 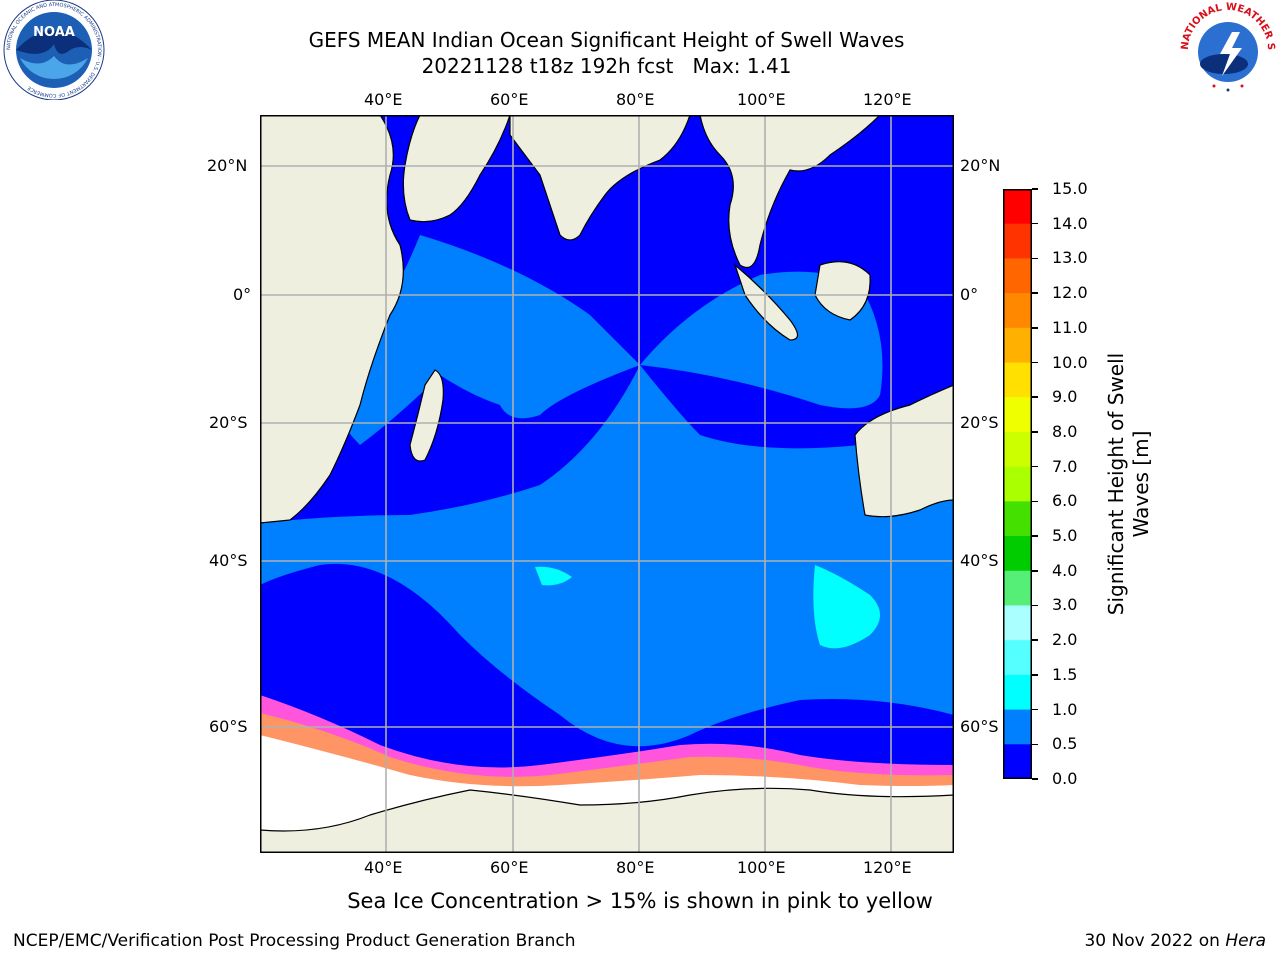 What do you see at coordinates (383, 99) in the screenshot?
I see `lon-label-top: 40°E` at bounding box center [383, 99].